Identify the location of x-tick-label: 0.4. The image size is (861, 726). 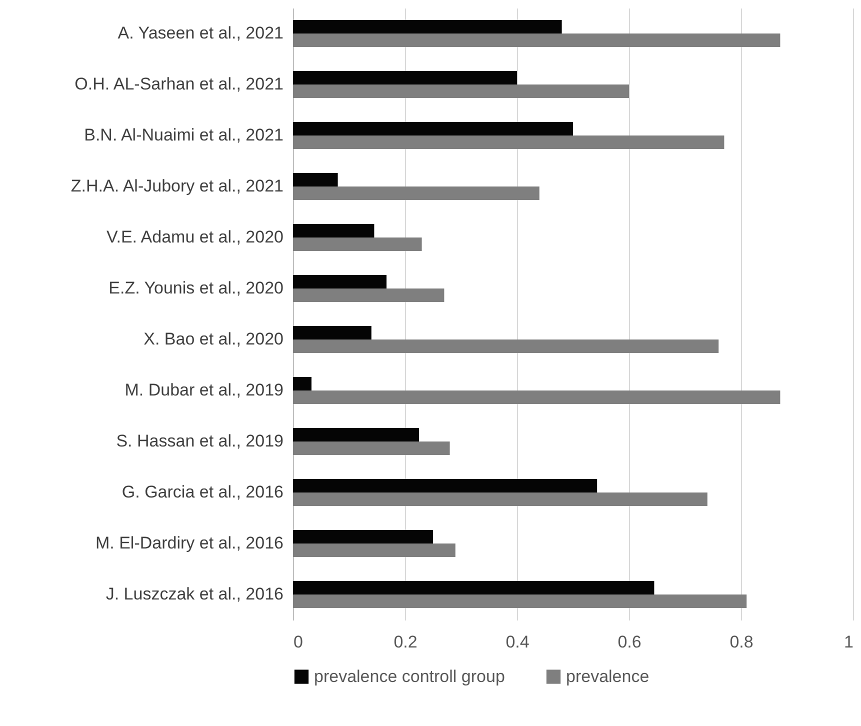
(518, 642).